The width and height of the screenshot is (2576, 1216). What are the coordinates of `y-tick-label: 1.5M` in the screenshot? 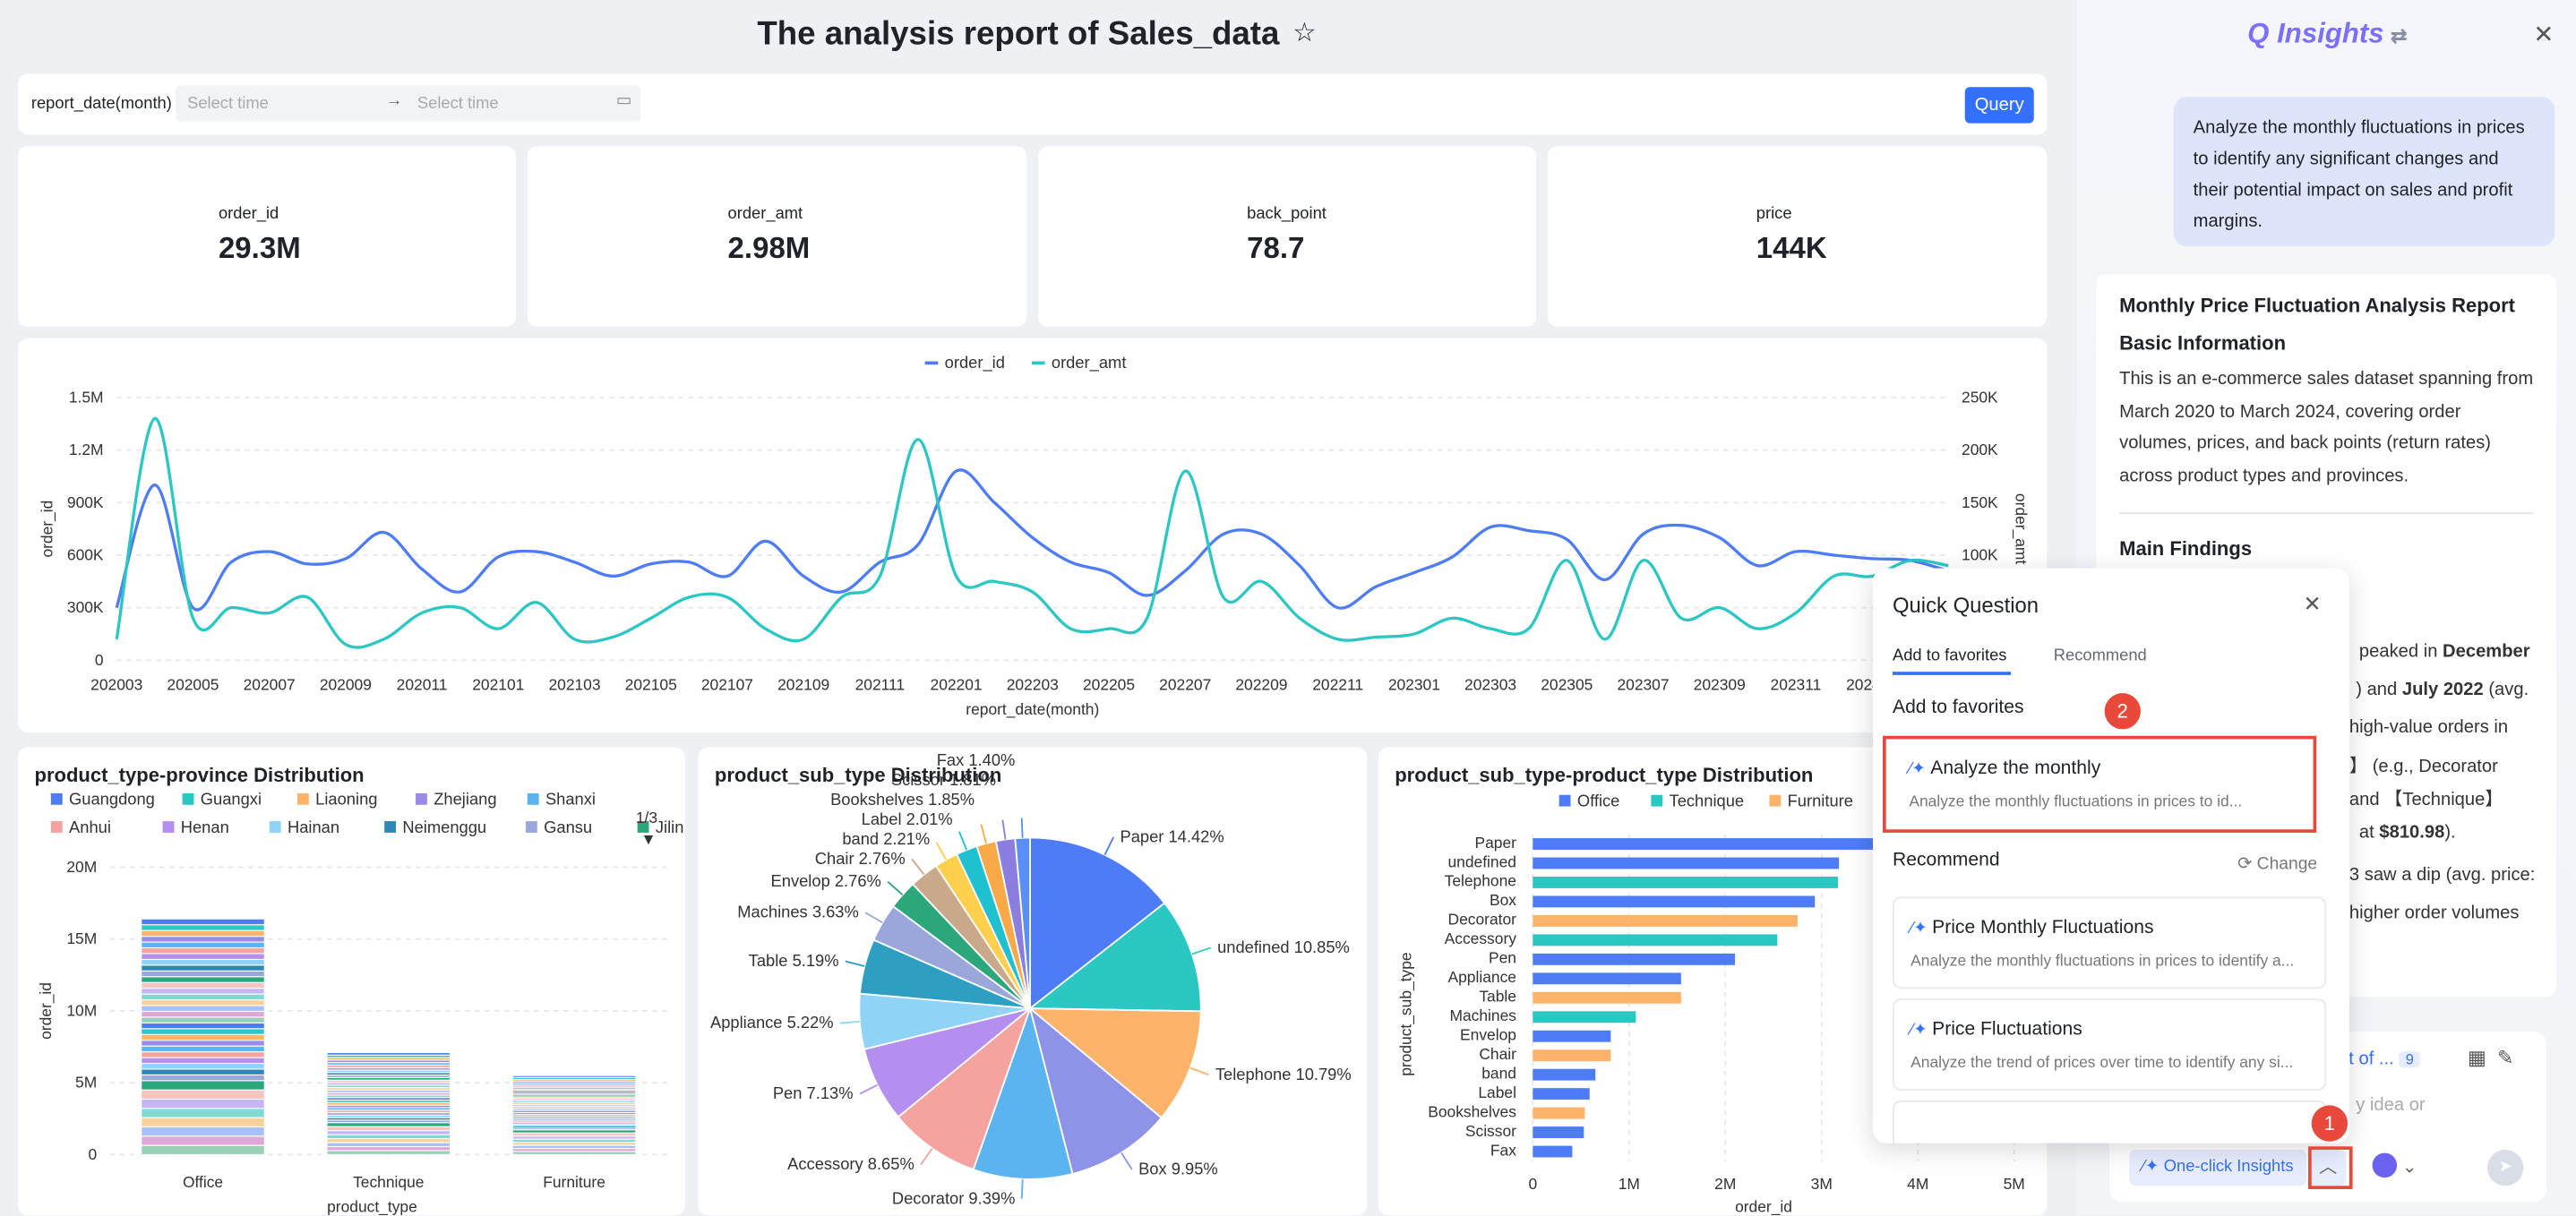 It's located at (86, 397).